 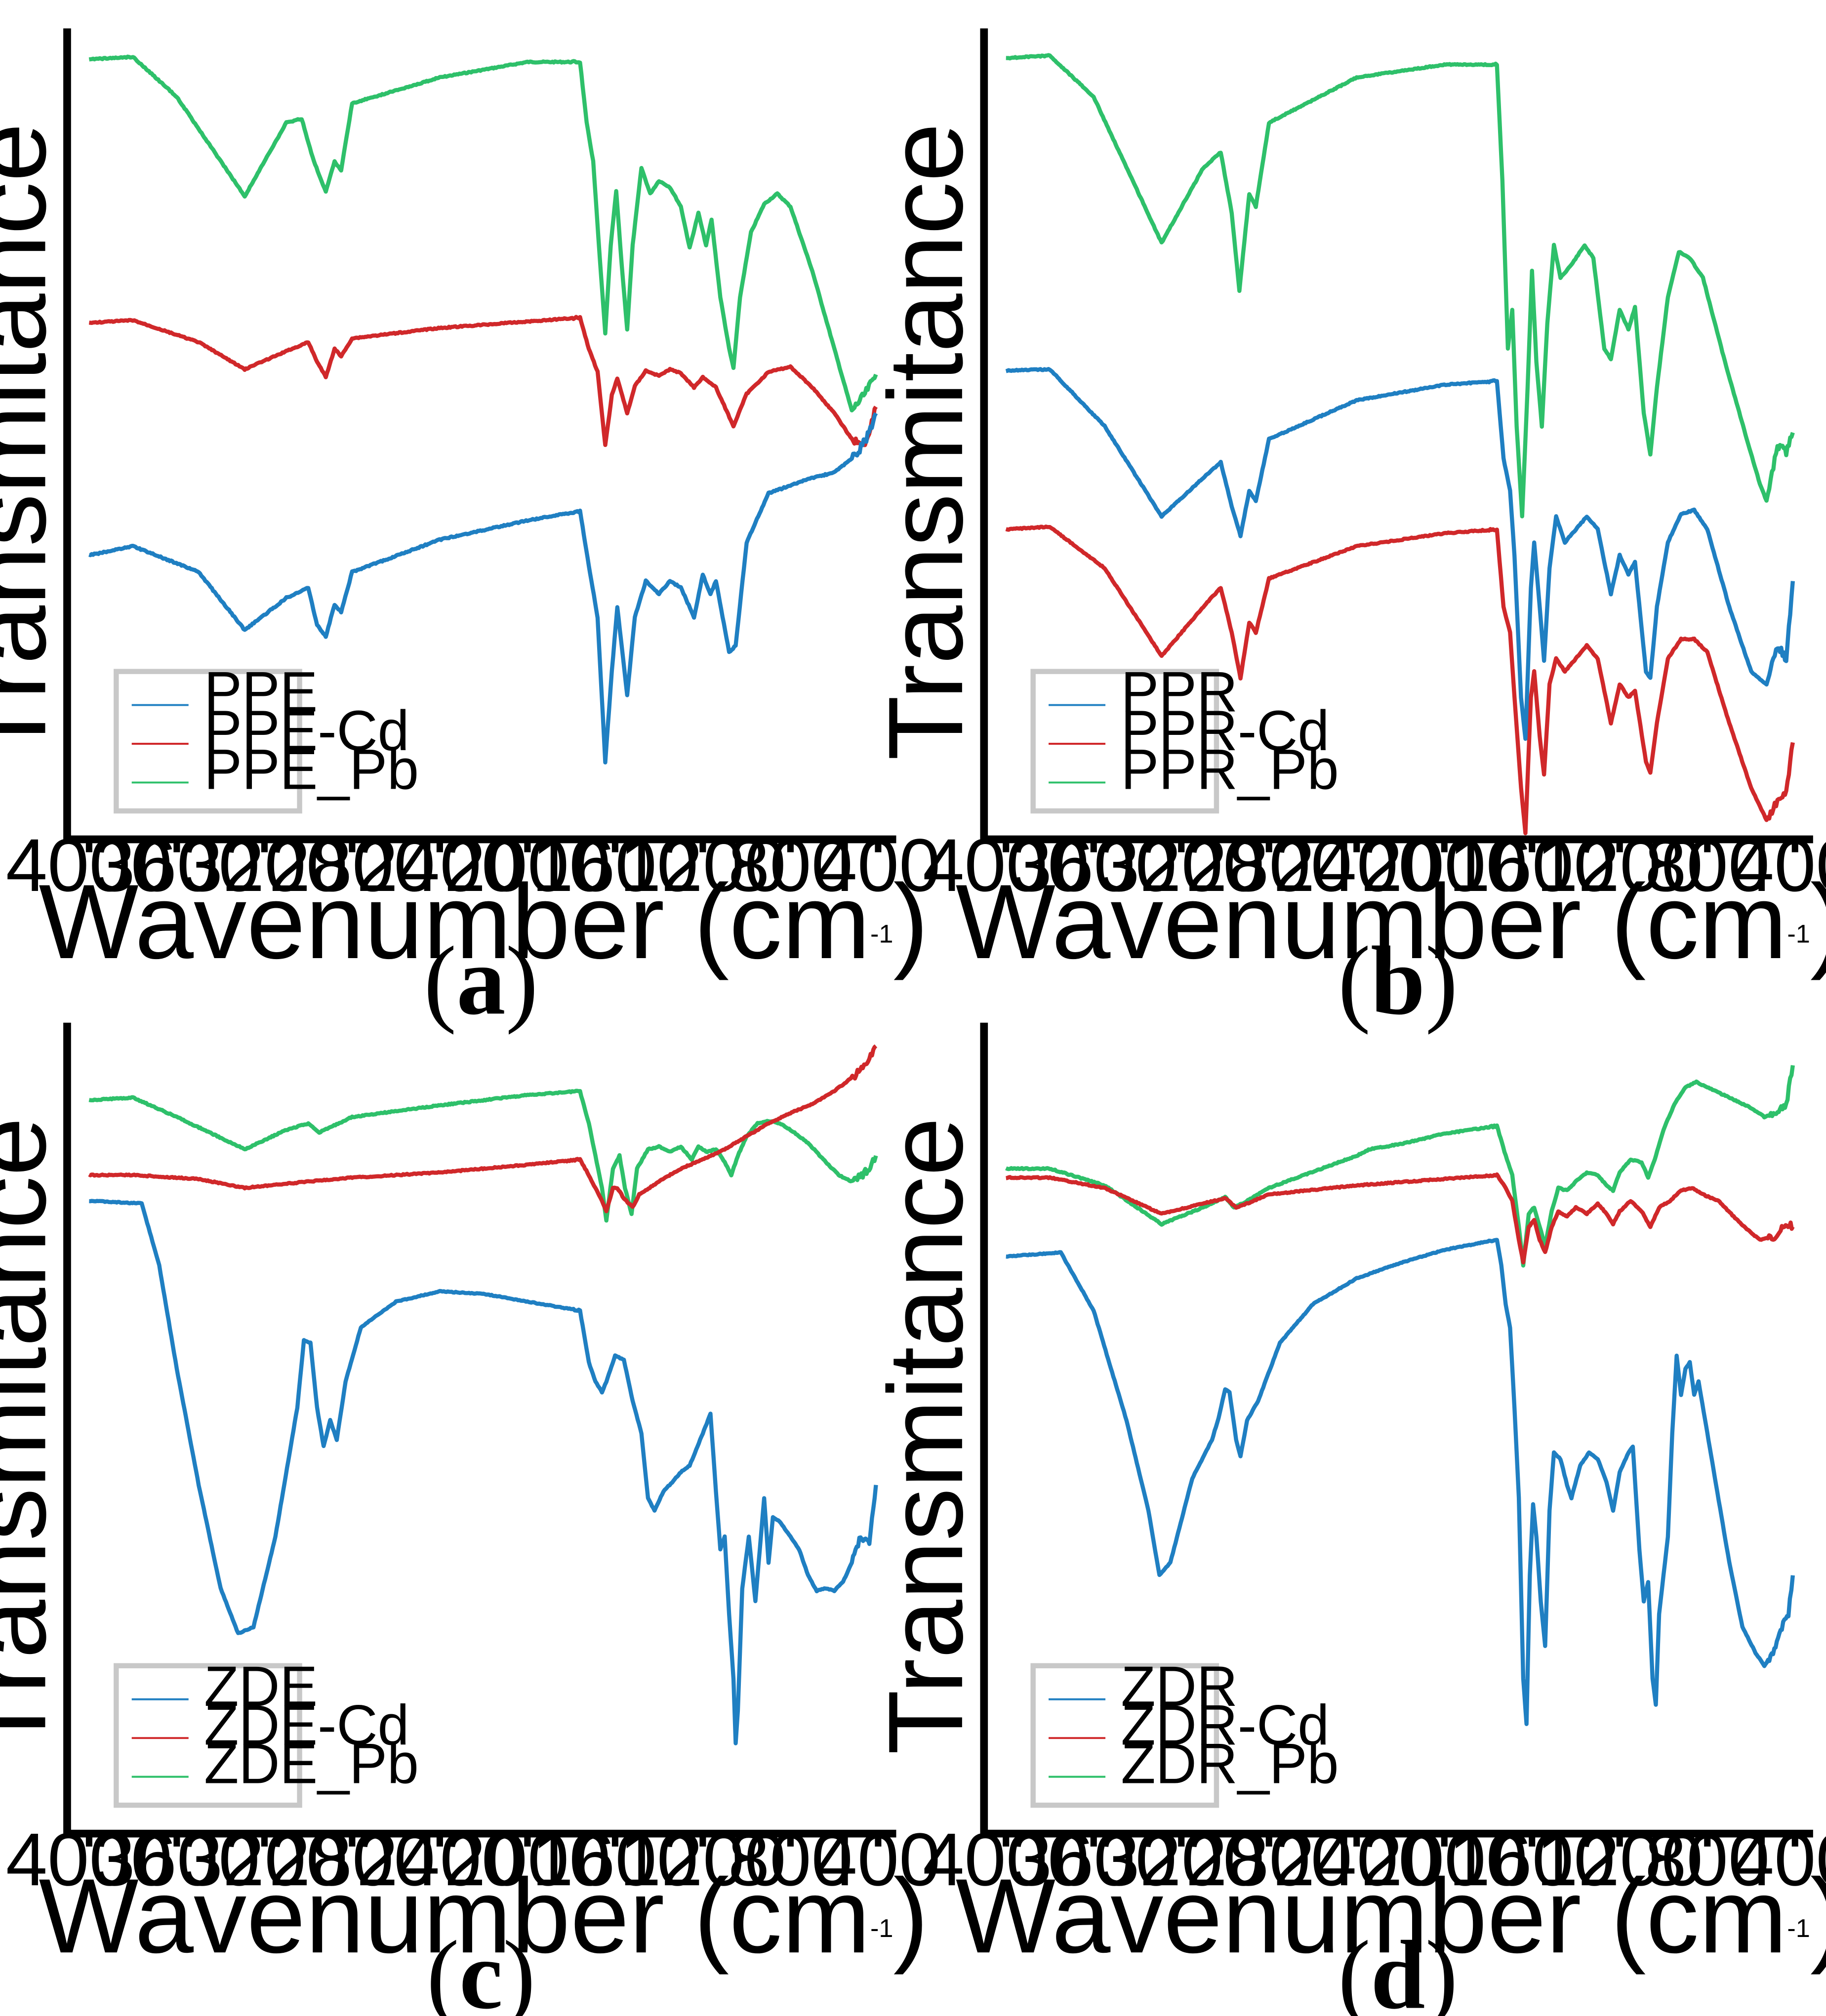 I want to click on legend-entry: PPE-Cd, so click(x=306, y=731).